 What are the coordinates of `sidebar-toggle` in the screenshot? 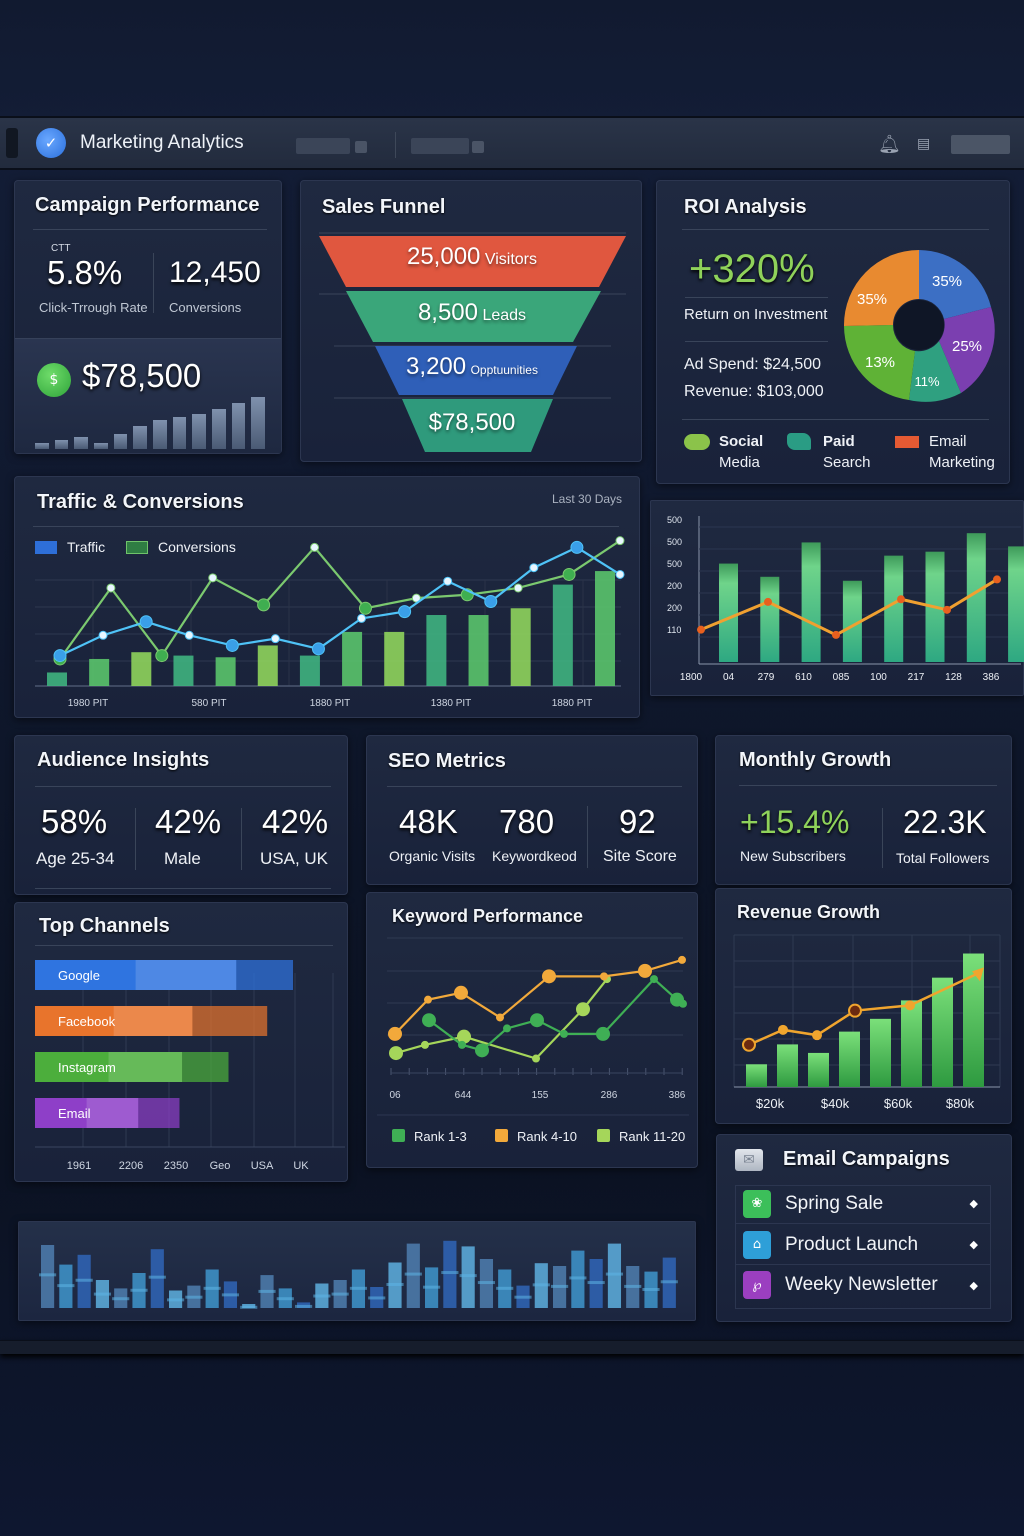 It's located at (12, 143).